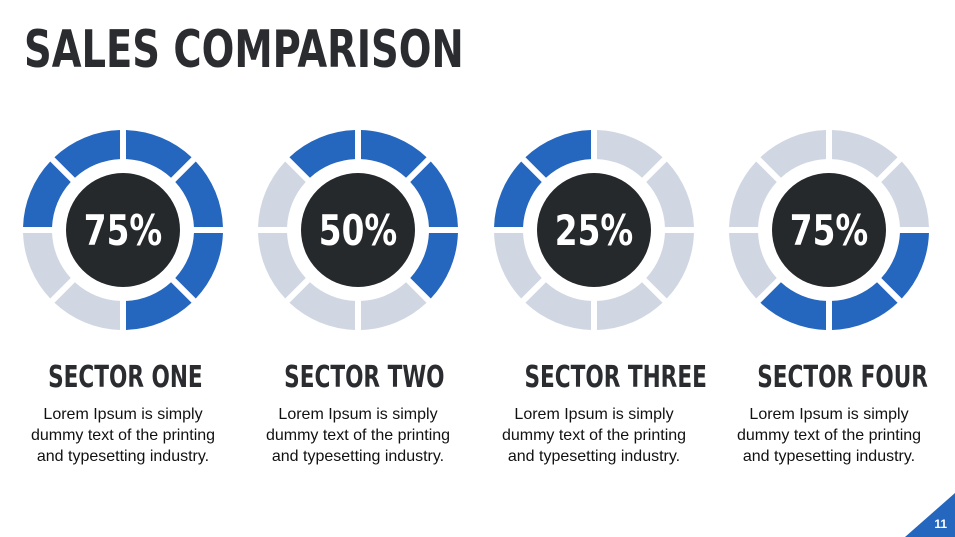  I want to click on donut-value-label: 25%, so click(594, 230).